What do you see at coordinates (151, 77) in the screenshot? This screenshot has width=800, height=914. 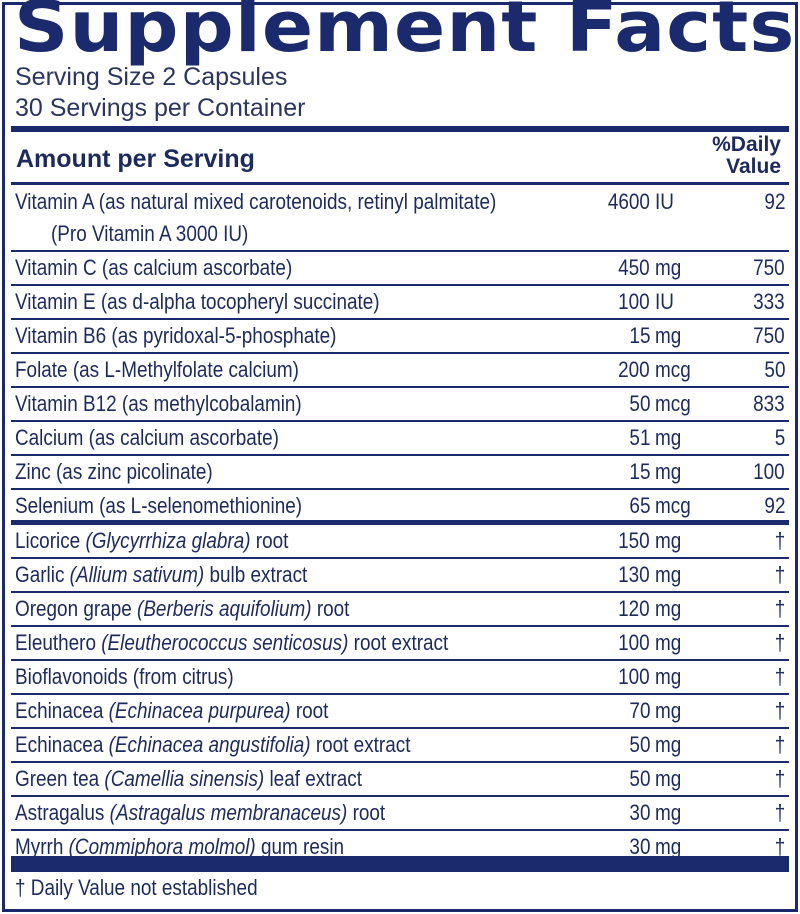 I see `serving-size: Serving Size 2 Capsules` at bounding box center [151, 77].